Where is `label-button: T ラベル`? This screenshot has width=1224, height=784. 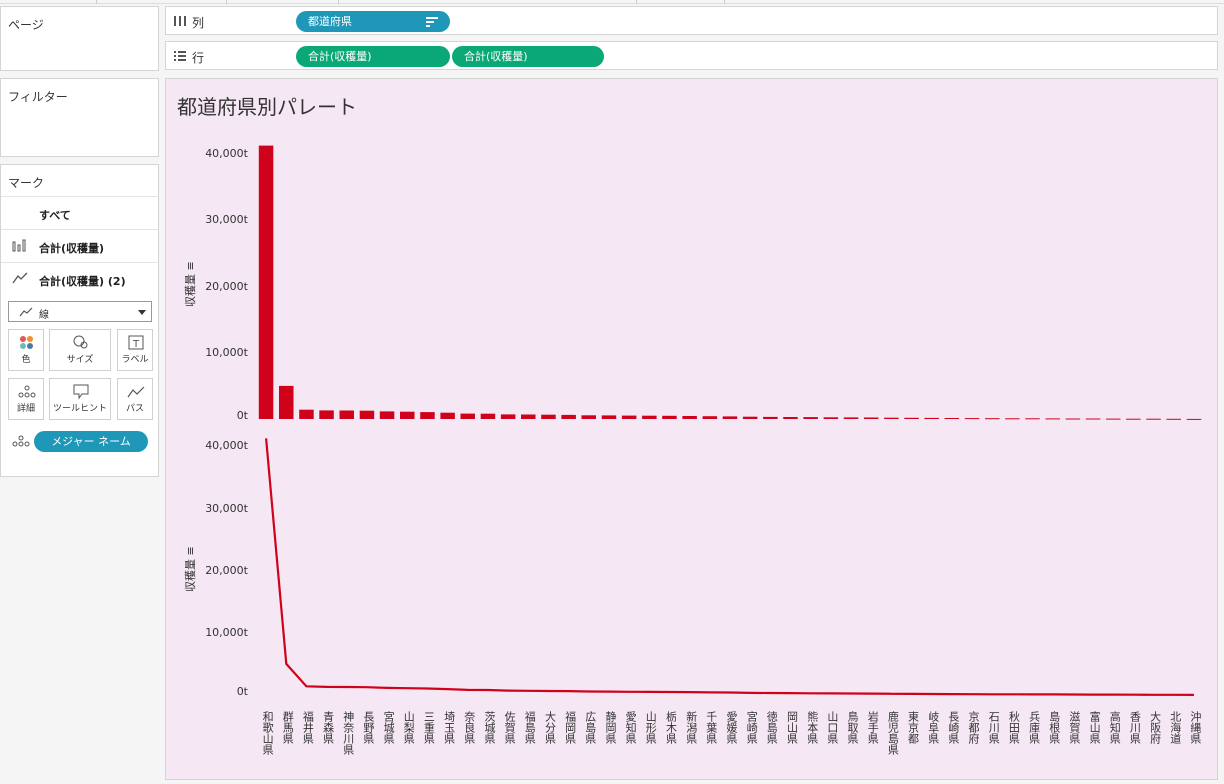
label-button: T ラベル is located at coordinates (135, 350).